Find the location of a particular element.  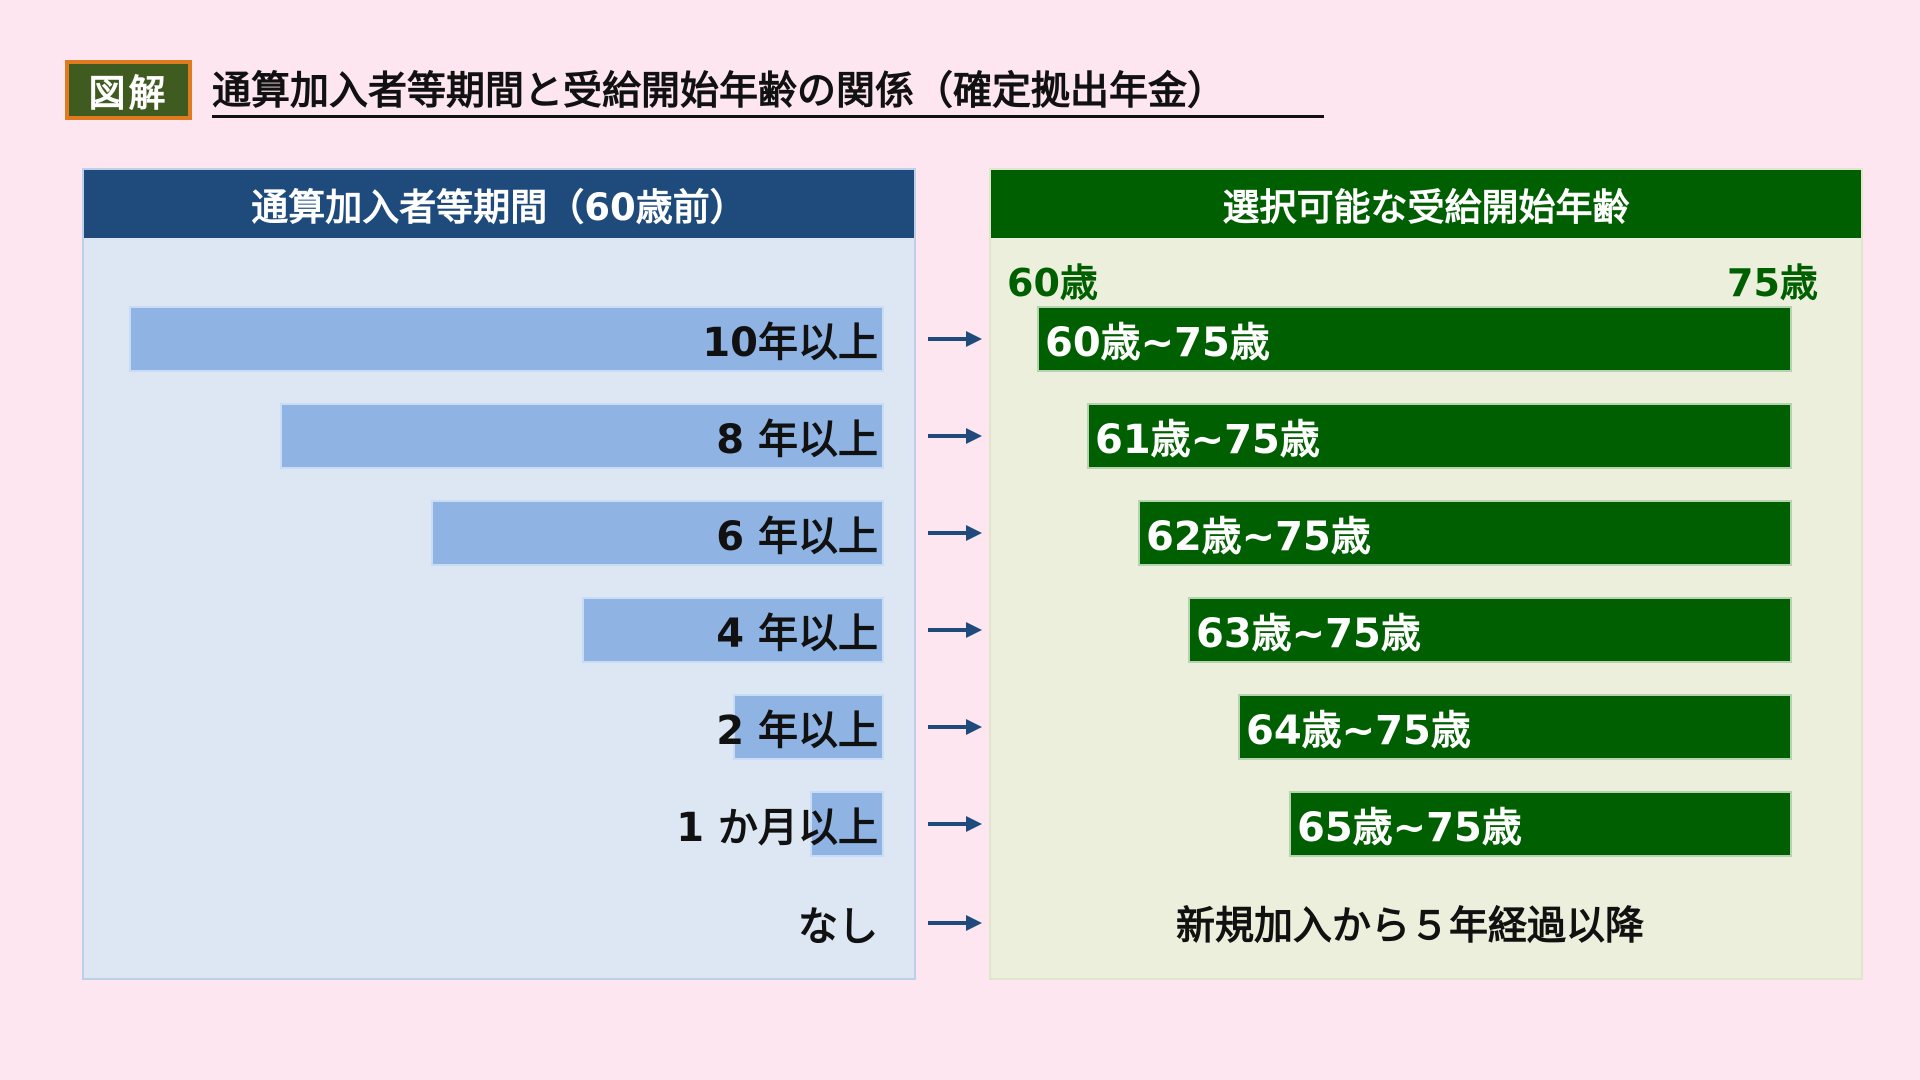

age-max-label: 75歳 is located at coordinates (1772, 283).